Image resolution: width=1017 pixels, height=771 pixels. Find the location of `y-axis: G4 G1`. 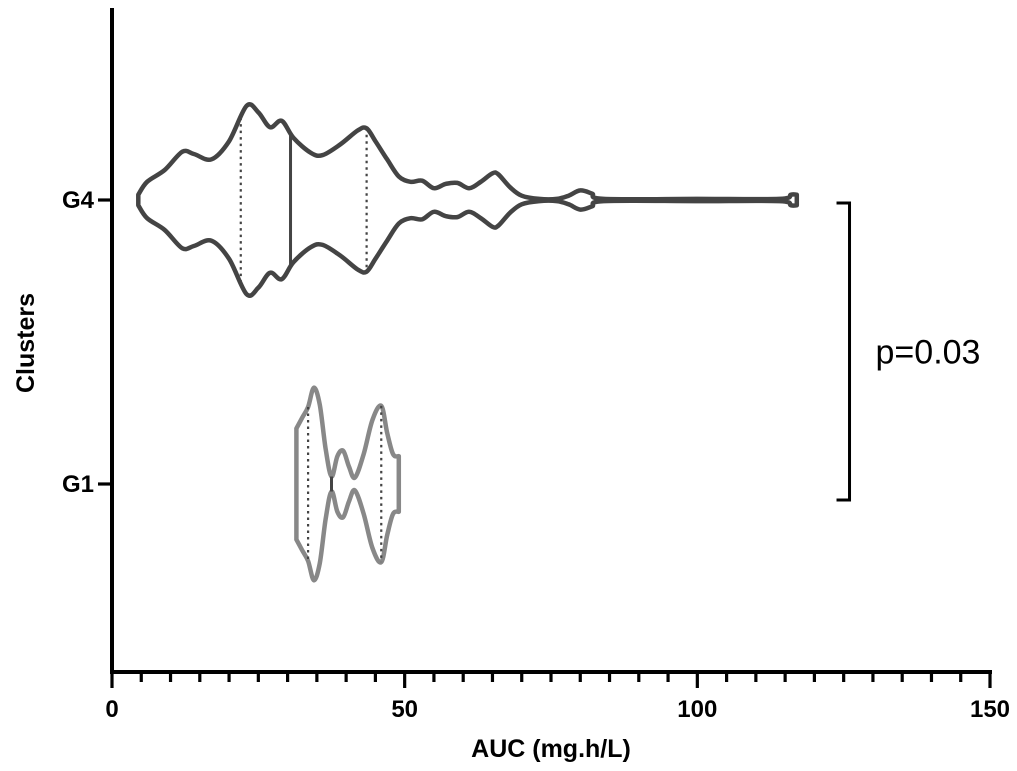

y-axis: G4 G1 is located at coordinates (88, 341).